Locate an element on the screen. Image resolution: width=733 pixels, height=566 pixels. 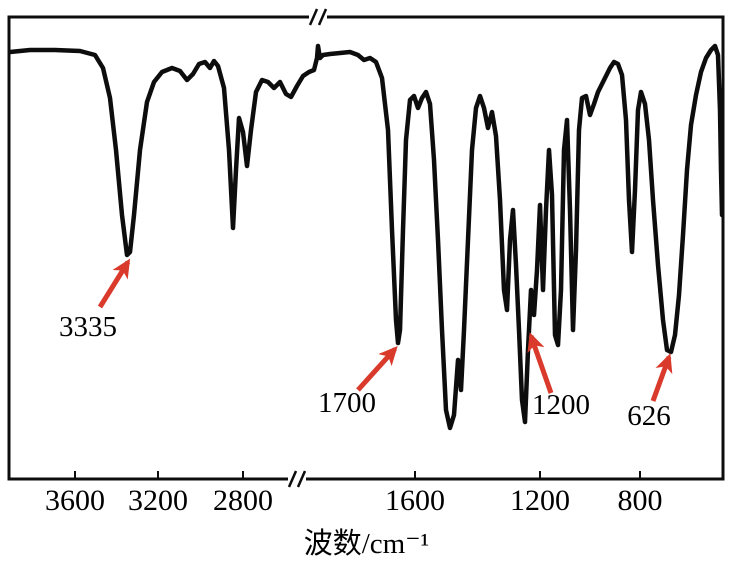
peak-label-626: 626 is located at coordinates (649, 416).